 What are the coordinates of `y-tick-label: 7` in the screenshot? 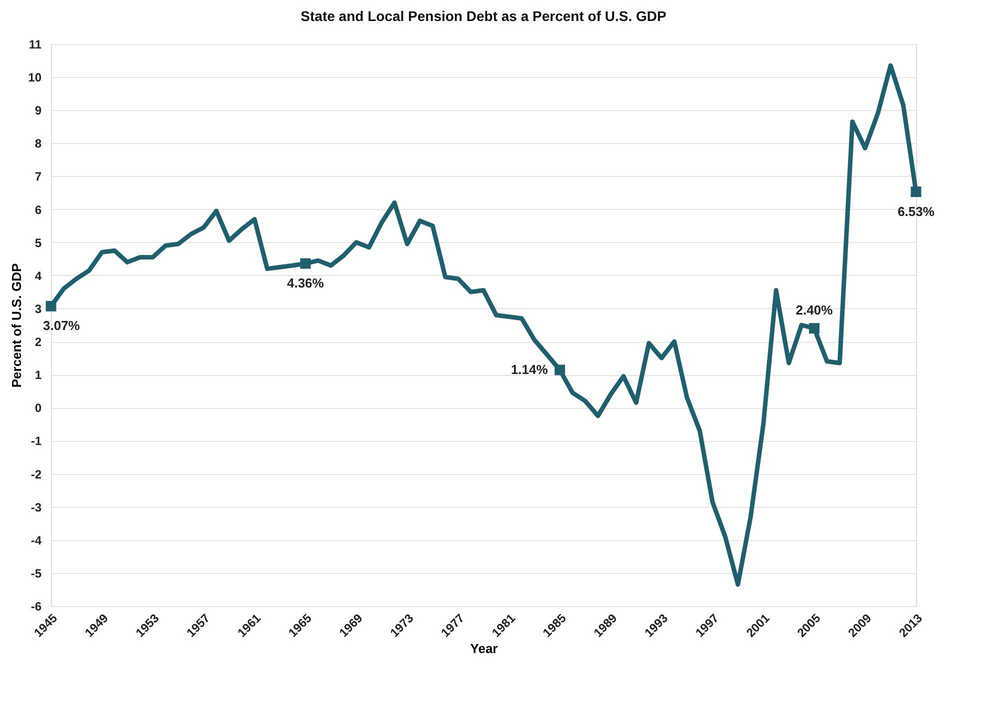 It's located at (38, 177).